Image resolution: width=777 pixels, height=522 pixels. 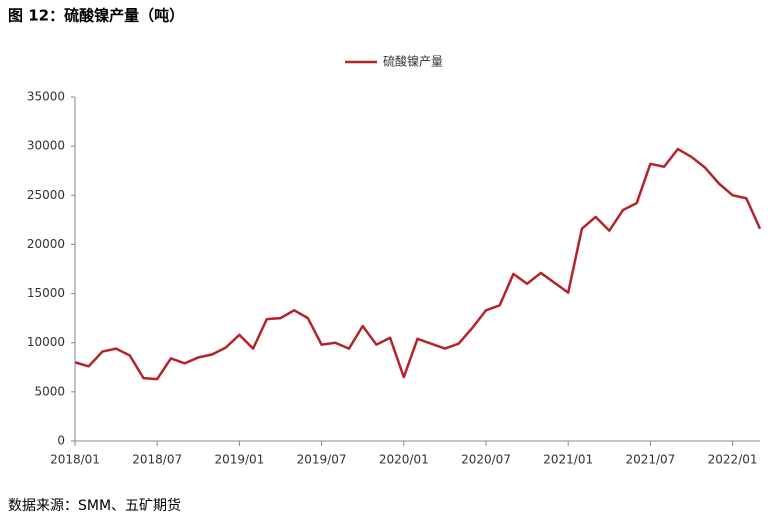 I want to click on x-tick-label: 2022/01, so click(x=733, y=460).